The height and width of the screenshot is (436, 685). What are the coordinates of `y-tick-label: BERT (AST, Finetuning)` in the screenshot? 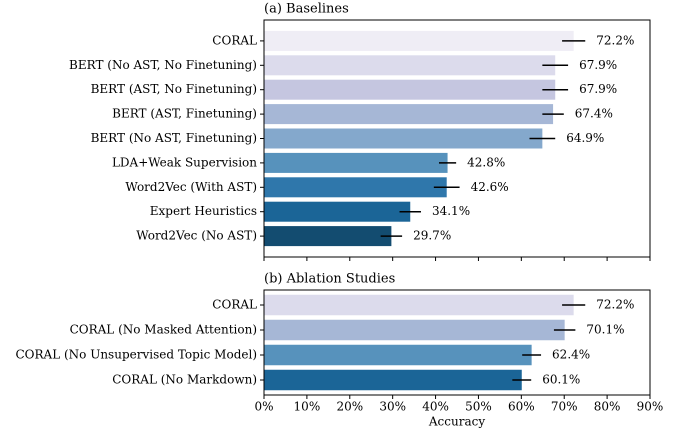 It's located at (184, 114).